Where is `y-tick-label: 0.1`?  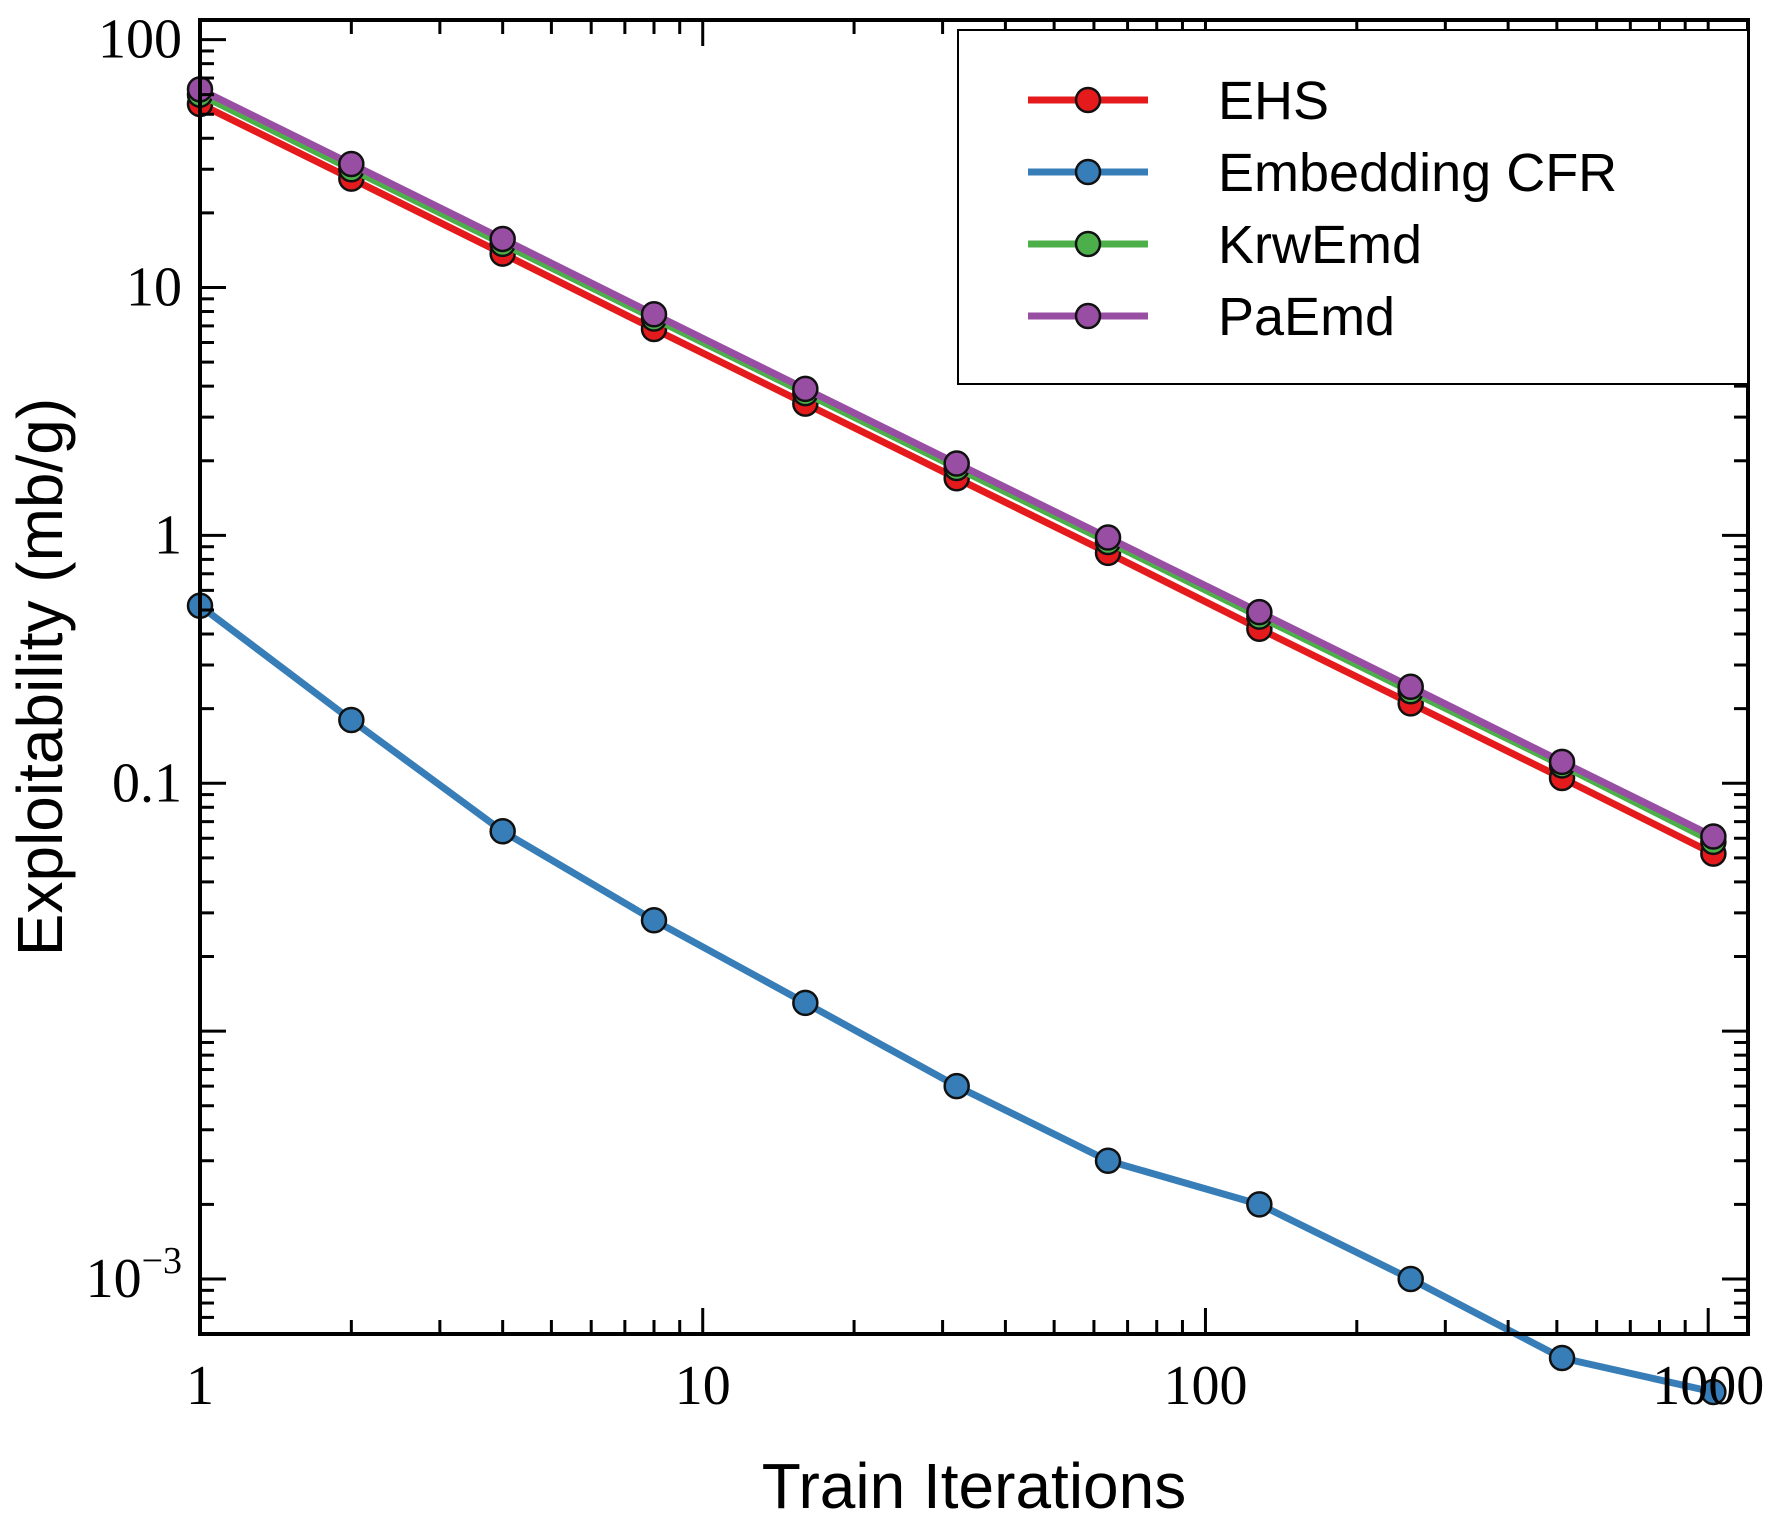 y-tick-label: 0.1 is located at coordinates (147, 783).